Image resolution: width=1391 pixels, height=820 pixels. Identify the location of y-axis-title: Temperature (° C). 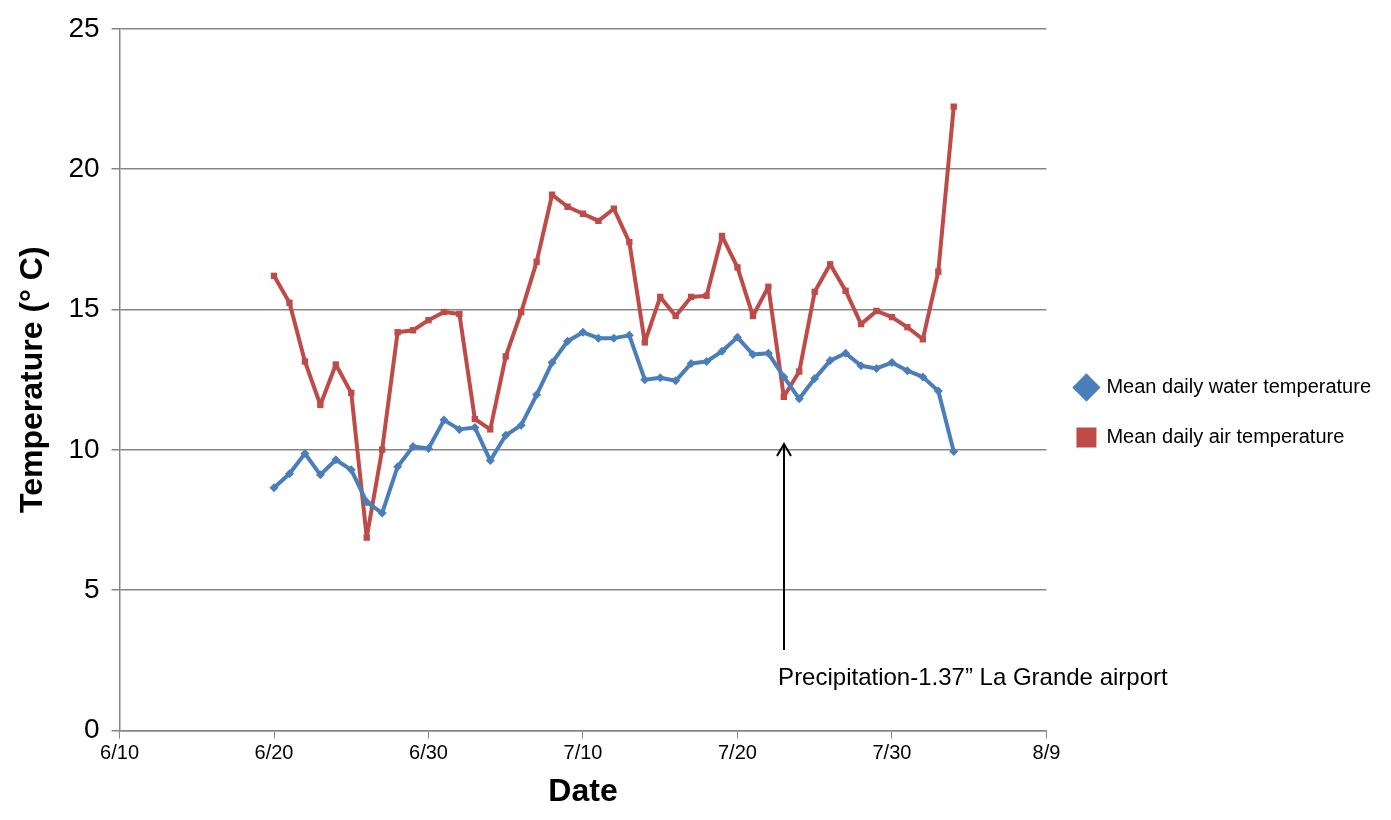
(31, 379).